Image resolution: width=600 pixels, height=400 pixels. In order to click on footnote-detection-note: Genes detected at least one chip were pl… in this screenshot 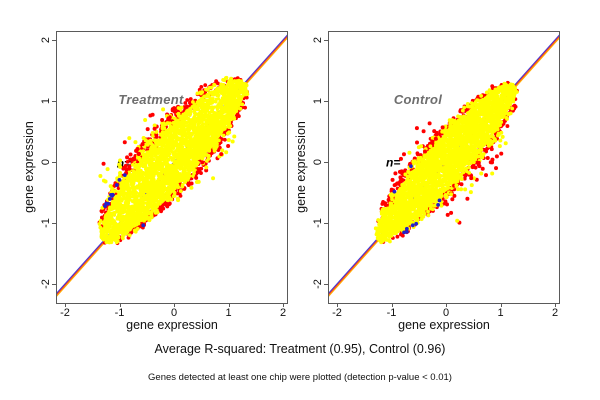, I will do `click(300, 377)`.